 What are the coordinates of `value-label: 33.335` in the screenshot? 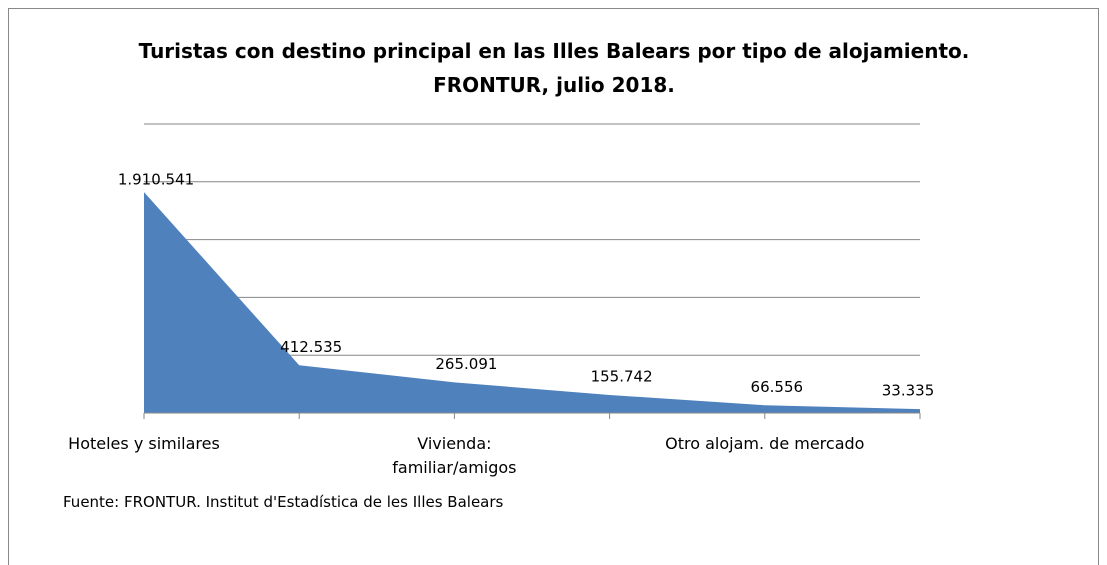 It's located at (908, 391).